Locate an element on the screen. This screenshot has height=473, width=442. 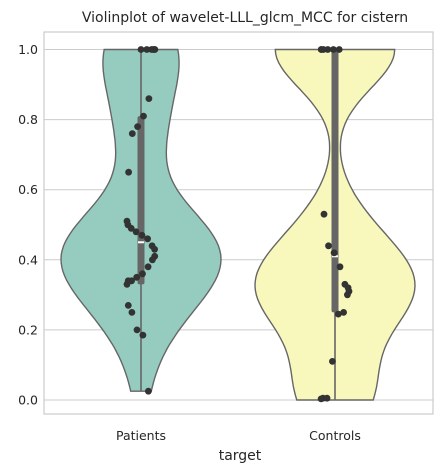
x-axis-label: target is located at coordinates (240, 456).